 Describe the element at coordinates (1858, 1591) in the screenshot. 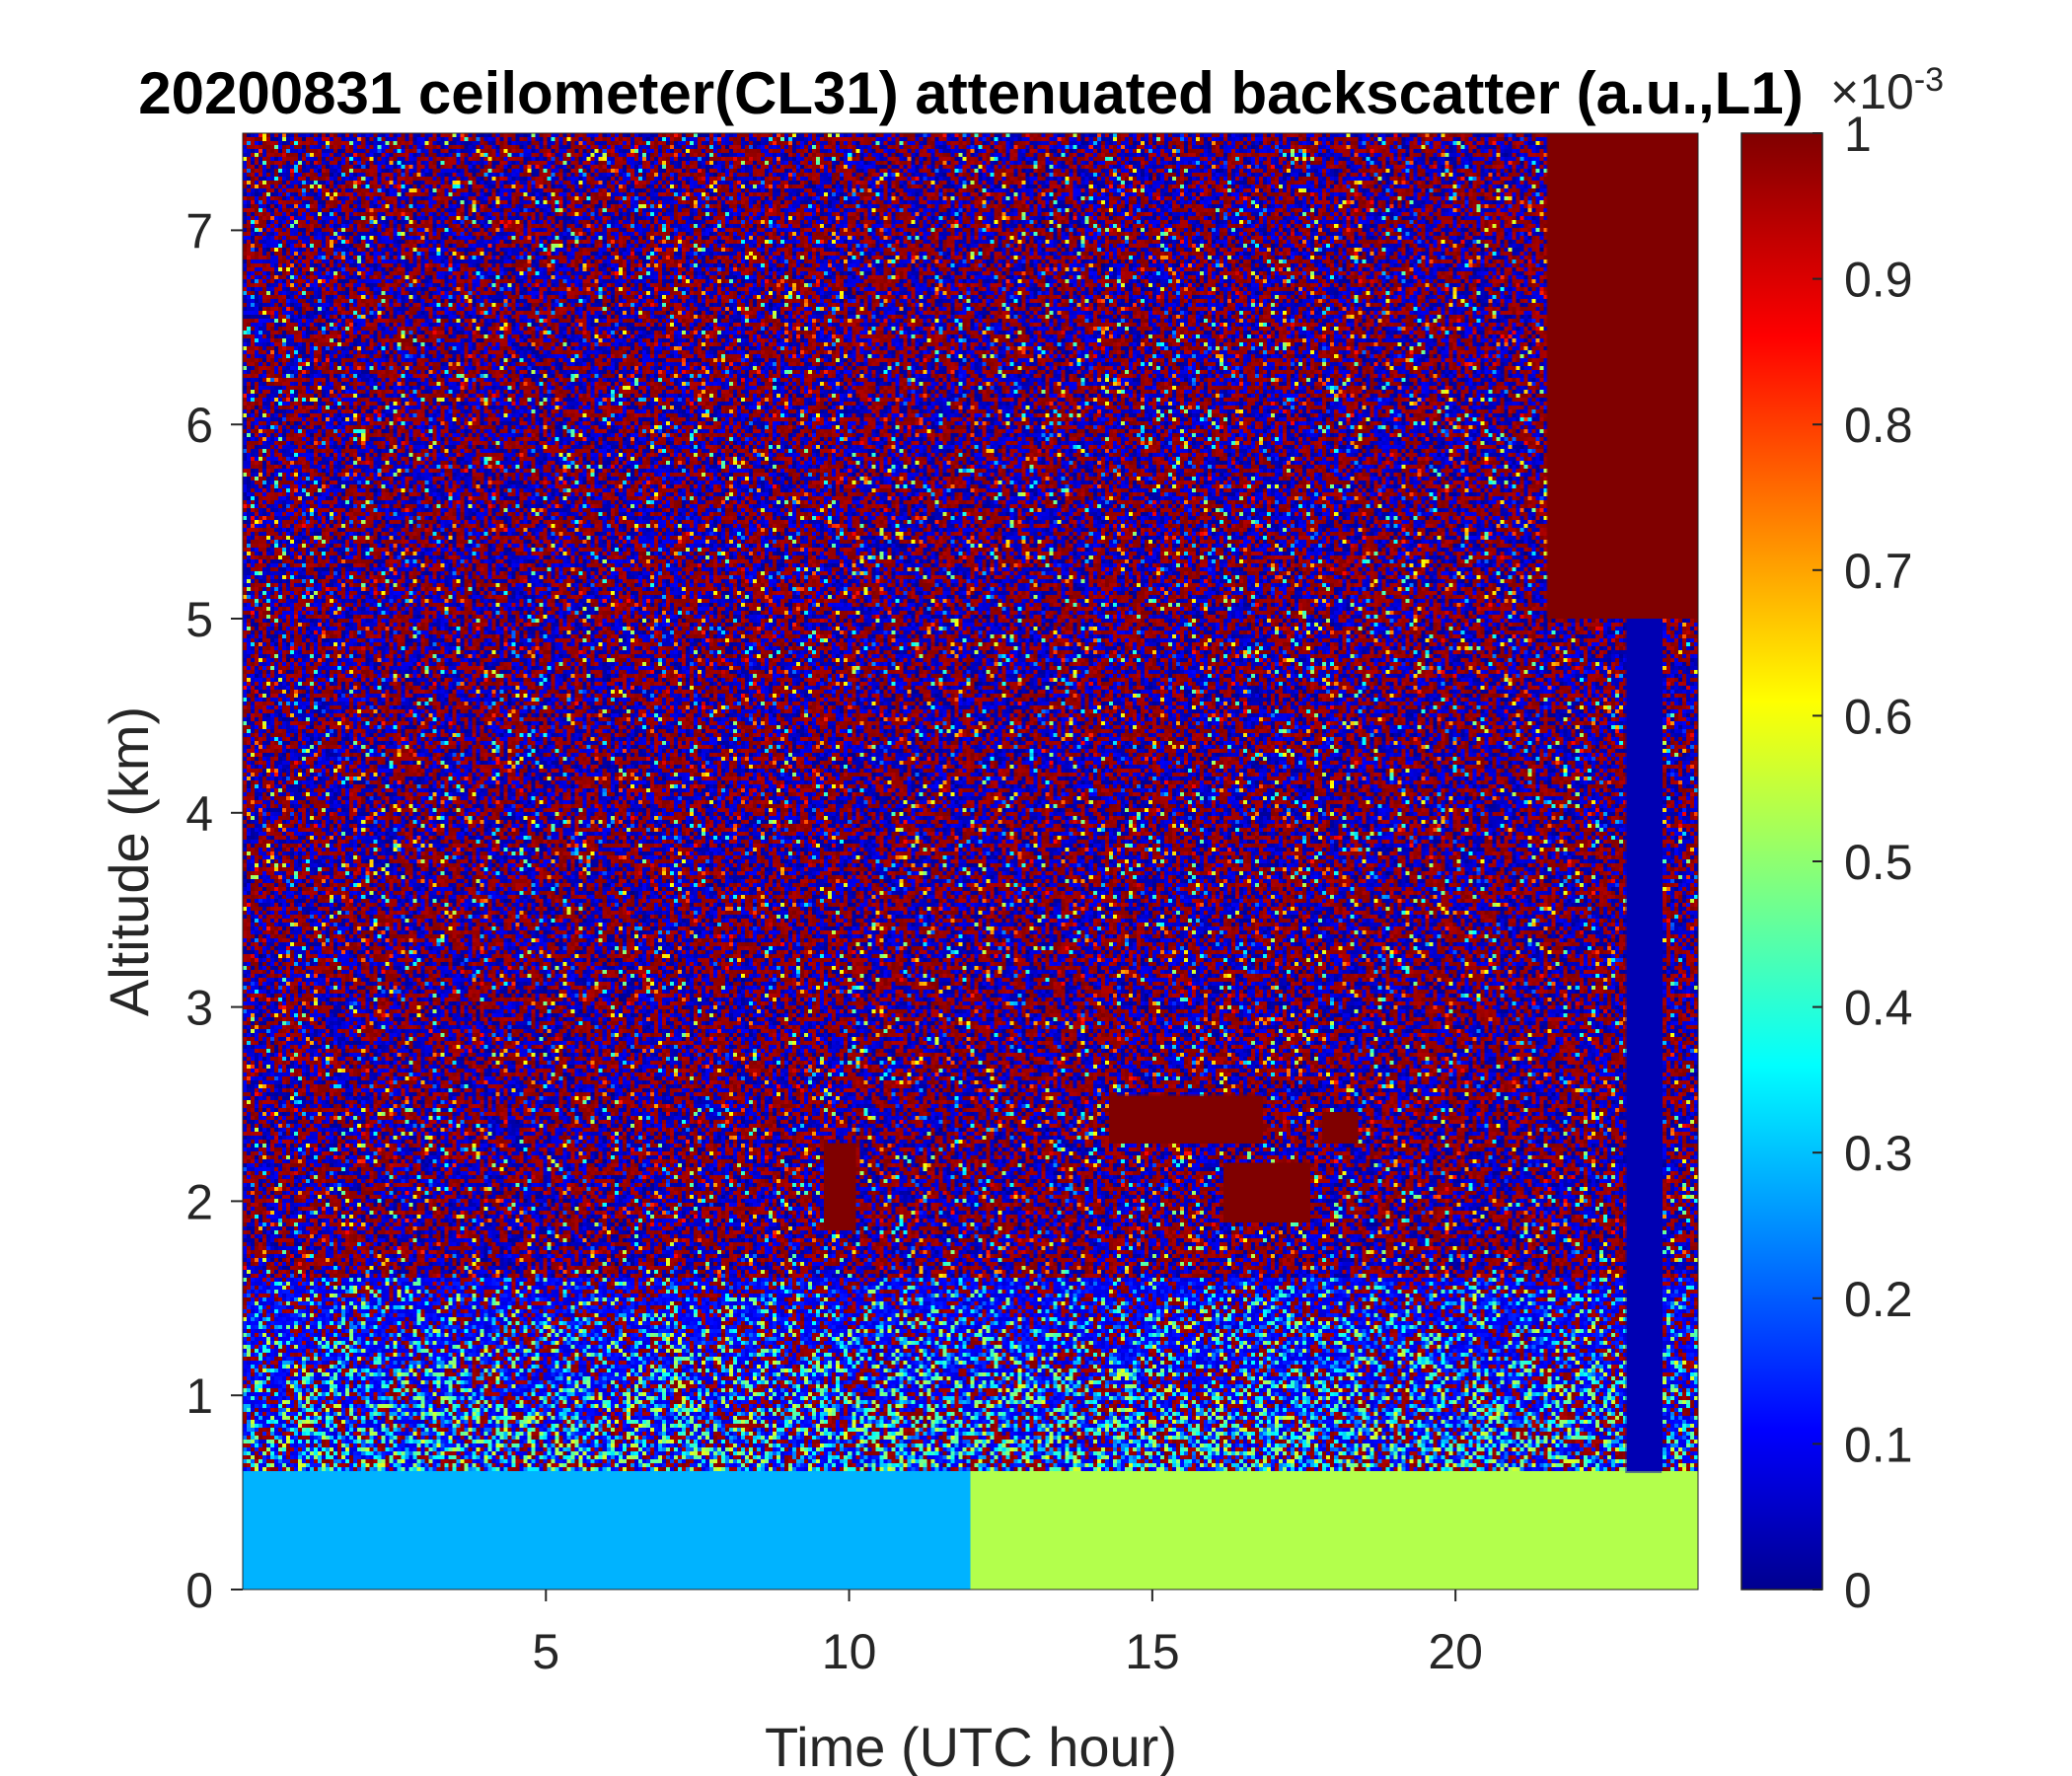

I see `colorbar-tick-label: 0` at that location.